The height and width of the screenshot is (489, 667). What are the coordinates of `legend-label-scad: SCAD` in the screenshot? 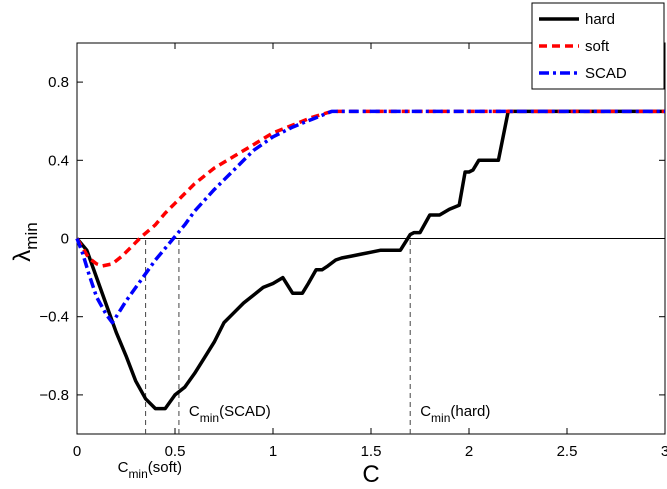 It's located at (606, 73).